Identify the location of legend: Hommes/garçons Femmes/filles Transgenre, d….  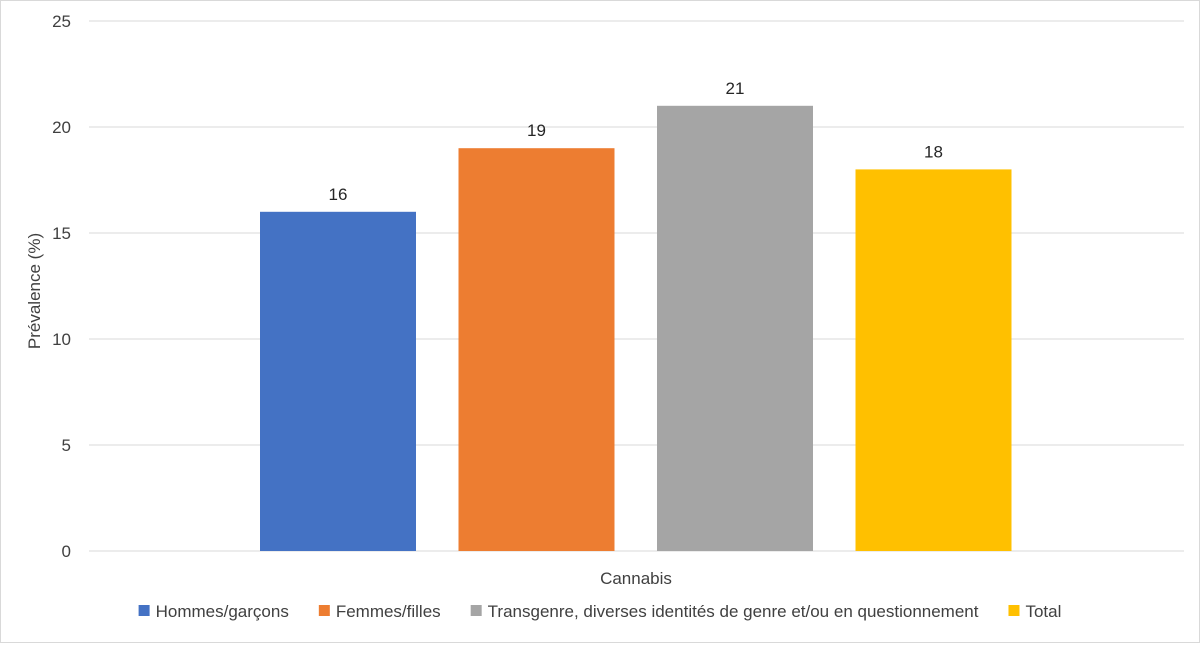
(599, 611).